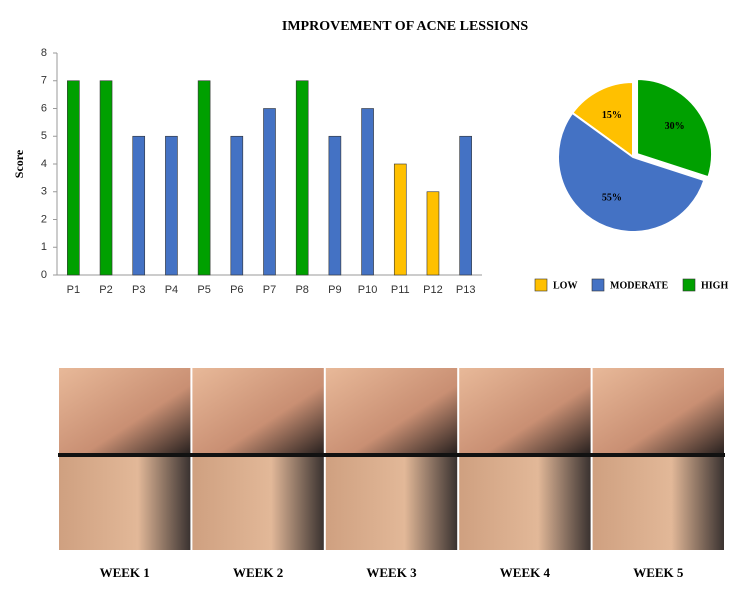 This screenshot has height=589, width=749. What do you see at coordinates (44, 192) in the screenshot?
I see `y-tick-label: 3` at bounding box center [44, 192].